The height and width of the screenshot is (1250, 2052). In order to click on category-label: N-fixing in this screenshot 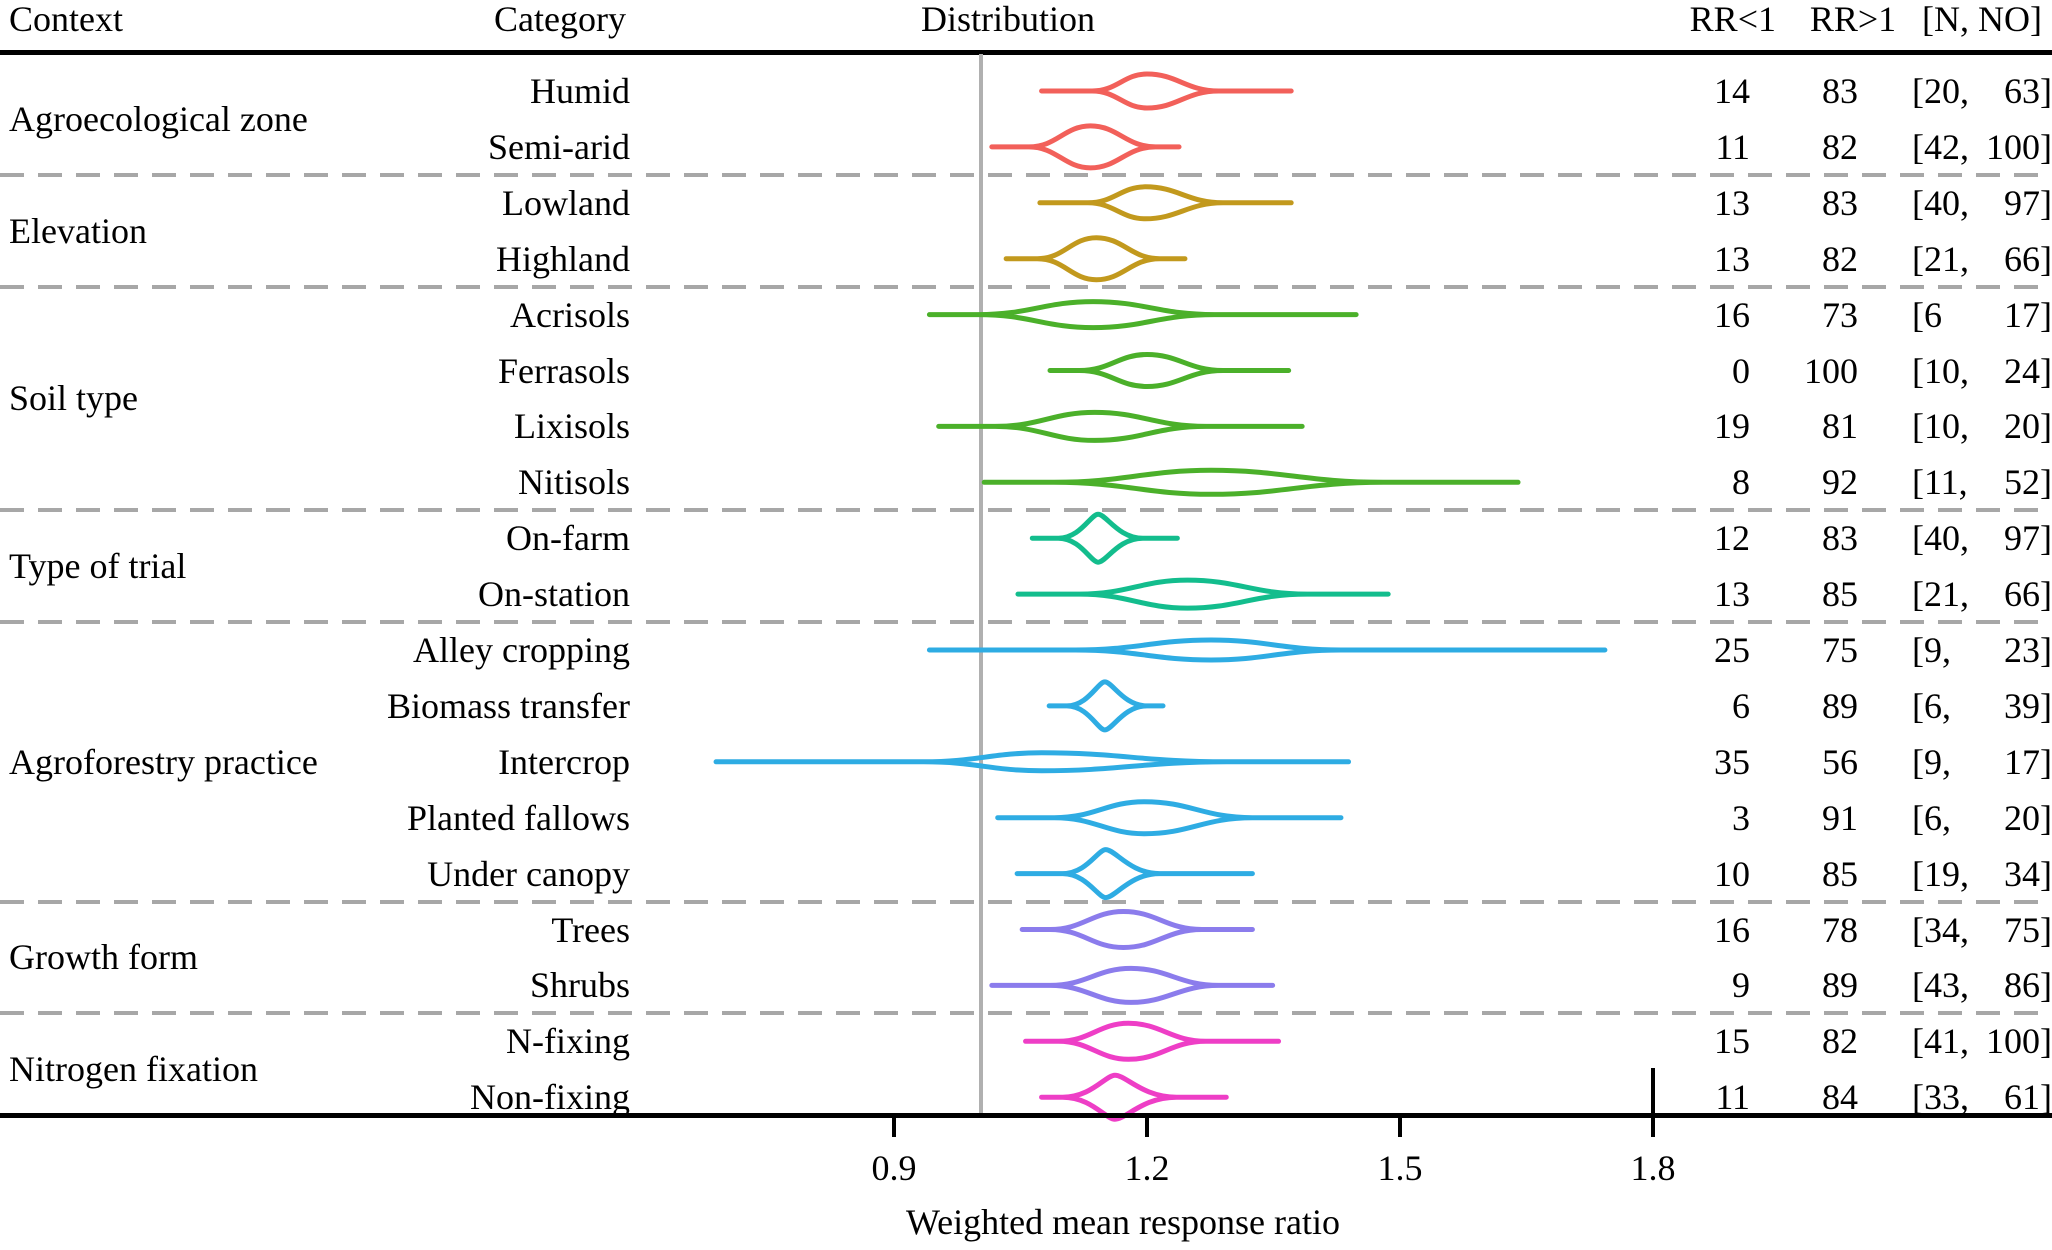, I will do `click(568, 1041)`.